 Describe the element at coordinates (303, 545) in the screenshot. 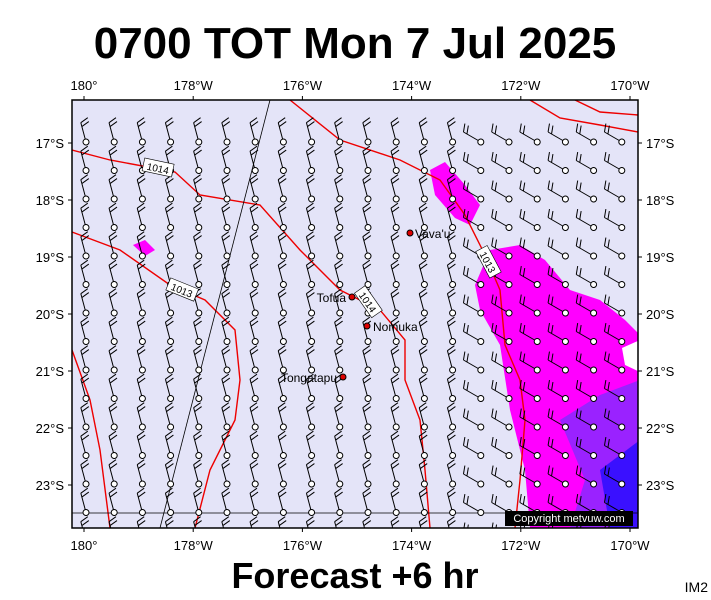

I see `lon-label: 176°W` at that location.